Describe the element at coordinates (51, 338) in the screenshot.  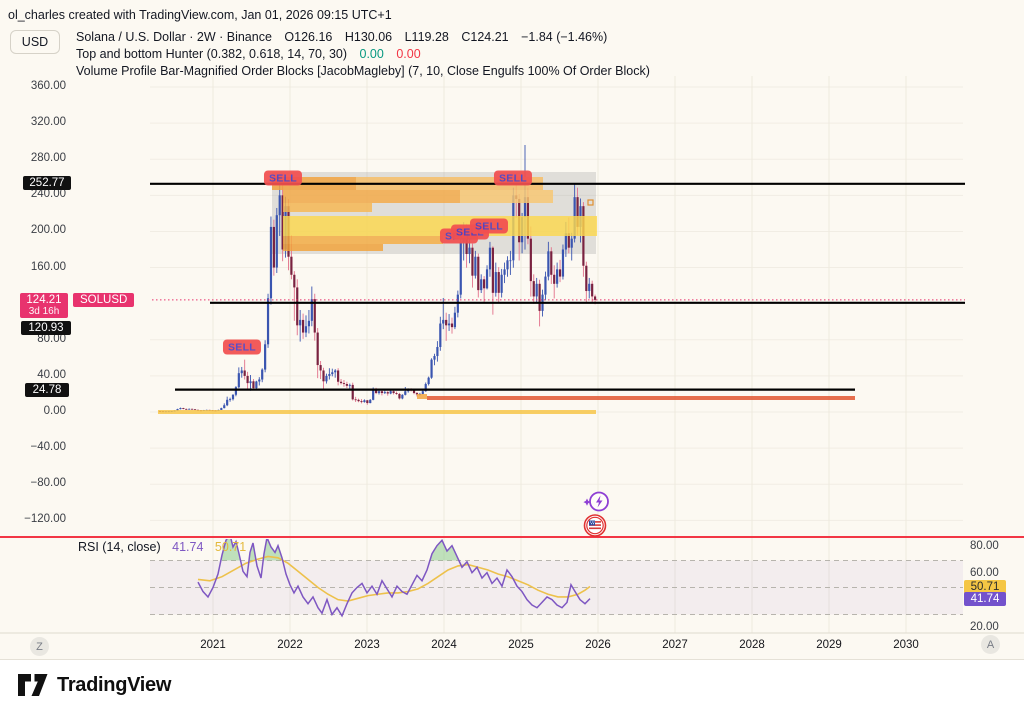
I see `price-axis-label: 80.00` at that location.